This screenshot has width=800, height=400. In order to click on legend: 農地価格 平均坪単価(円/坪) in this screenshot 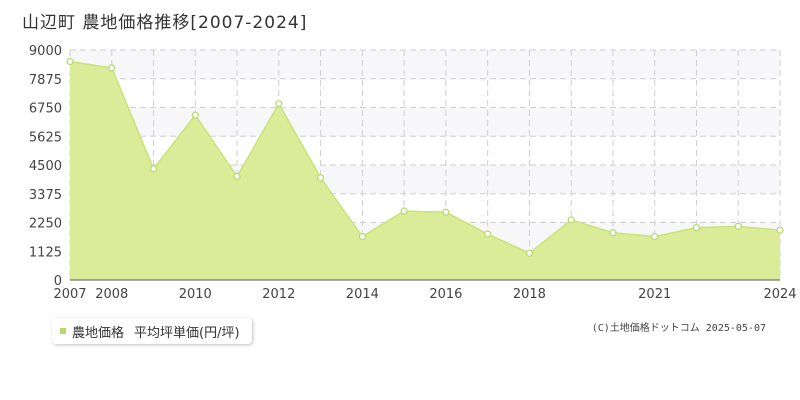, I will do `click(152, 331)`.